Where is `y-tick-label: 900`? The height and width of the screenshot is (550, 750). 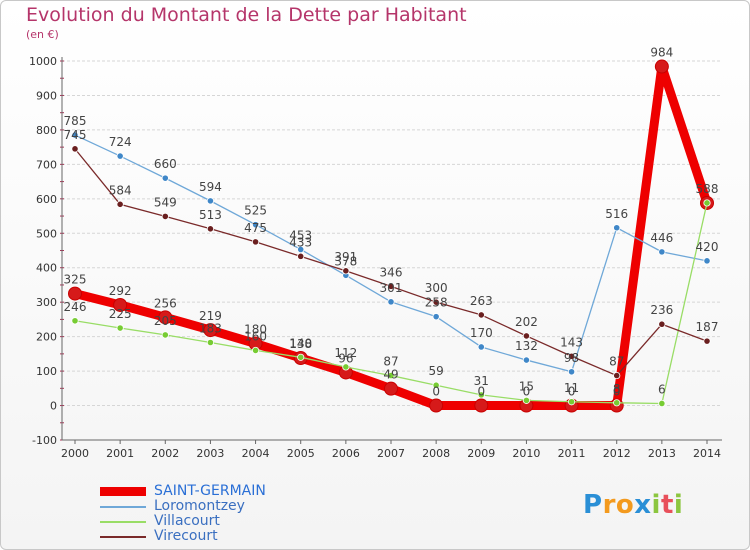 y-tick-label: 900 is located at coordinates (46, 95).